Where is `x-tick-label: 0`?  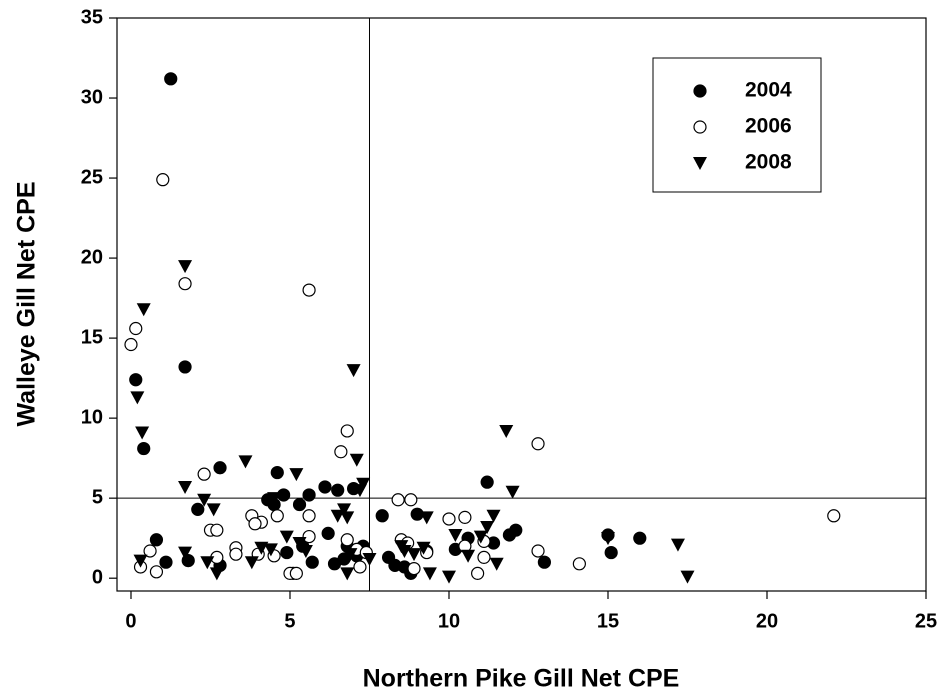
x-tick-label: 0 is located at coordinates (130, 621).